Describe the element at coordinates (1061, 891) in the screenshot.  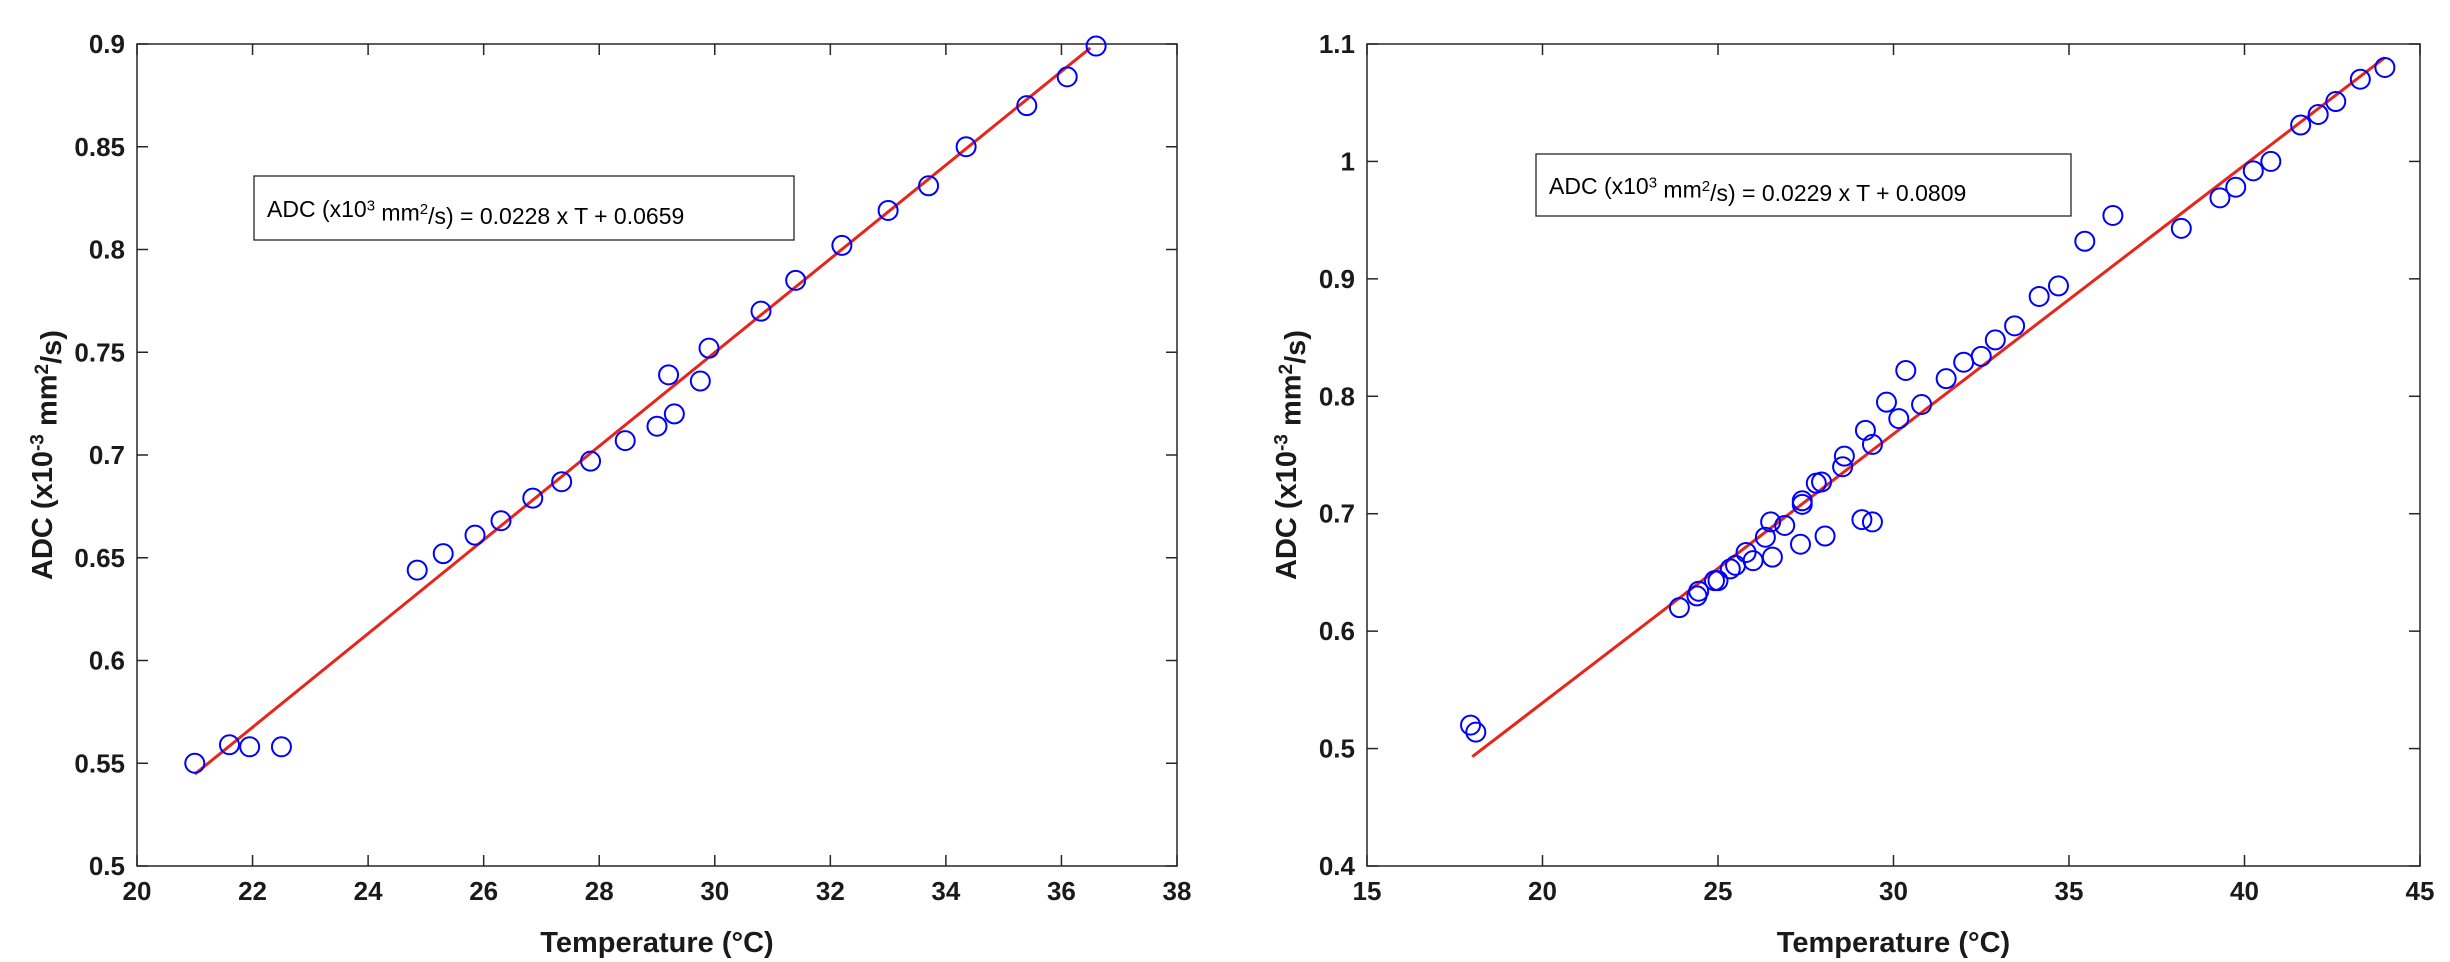
I see `x-tick-label: 36` at that location.